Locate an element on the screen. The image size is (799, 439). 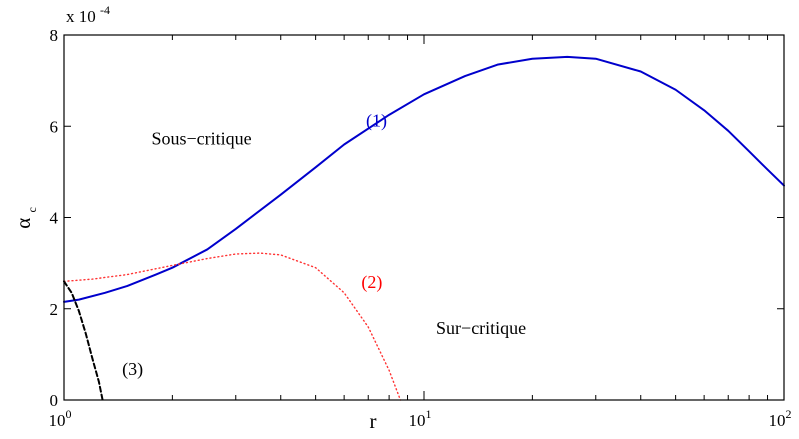
annotation-5: Sur−critique is located at coordinates (481, 328).